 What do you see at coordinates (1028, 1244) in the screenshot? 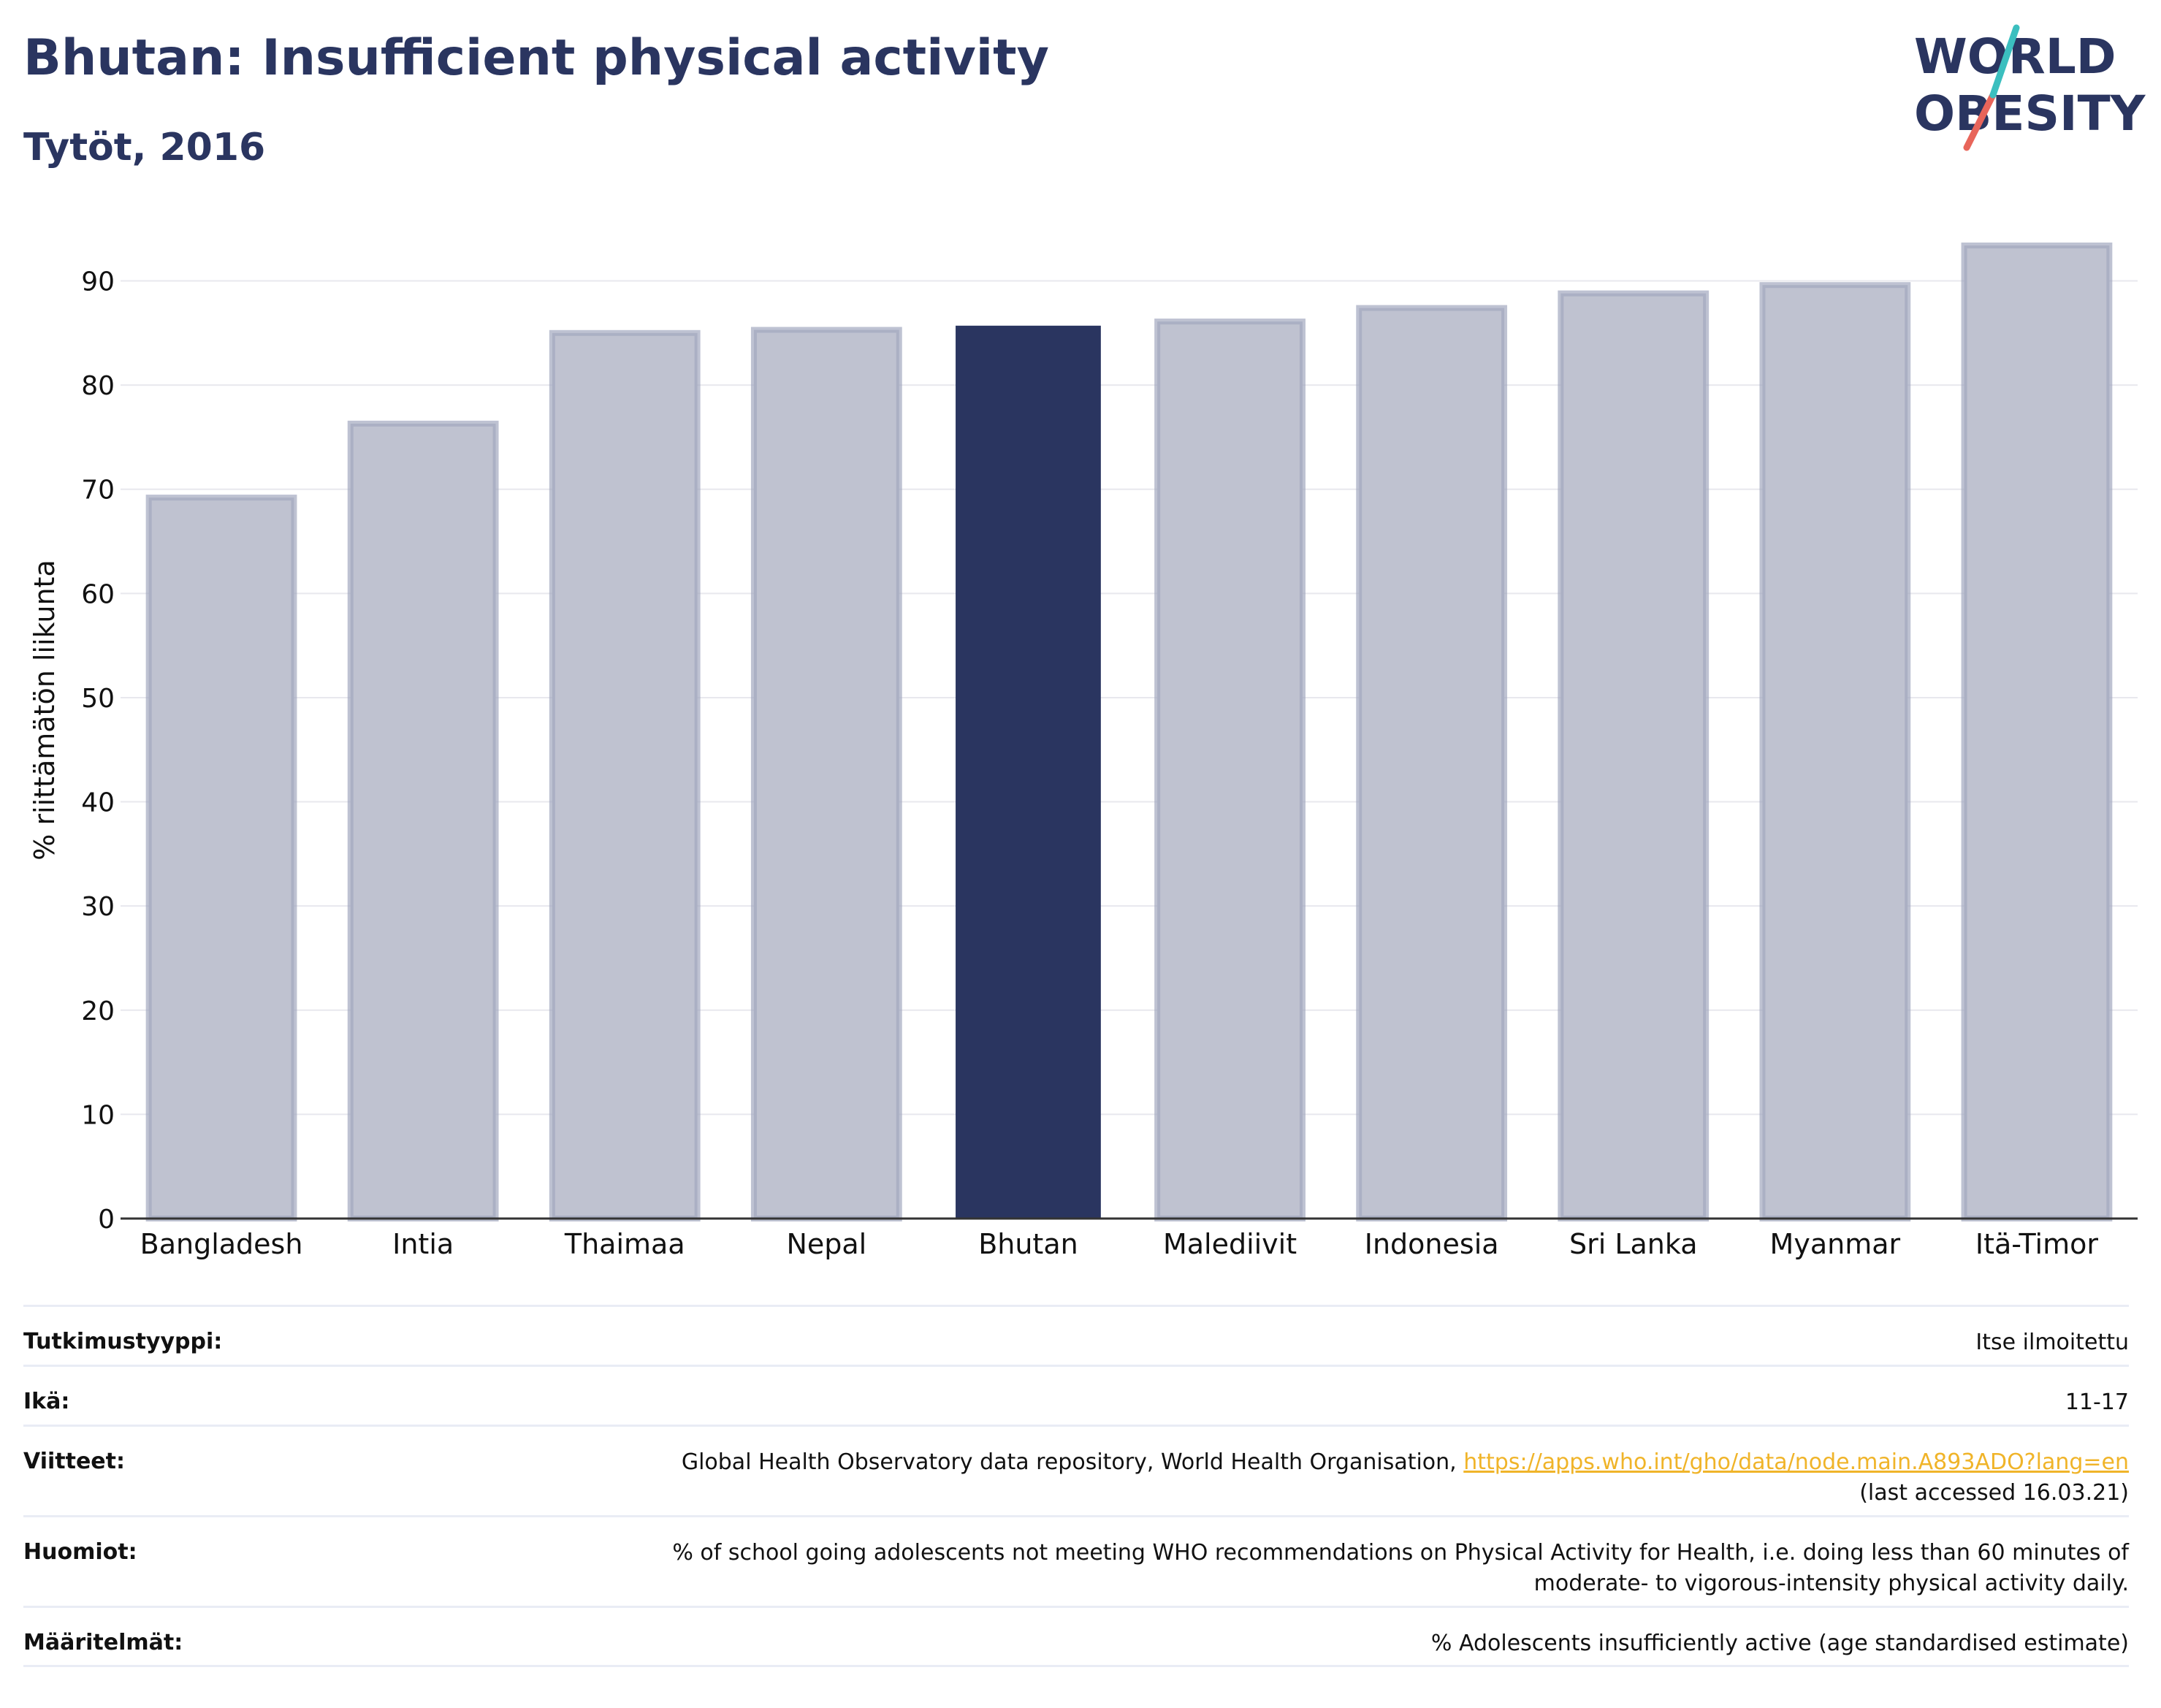
I see `x-tick-label: Bhutan` at bounding box center [1028, 1244].